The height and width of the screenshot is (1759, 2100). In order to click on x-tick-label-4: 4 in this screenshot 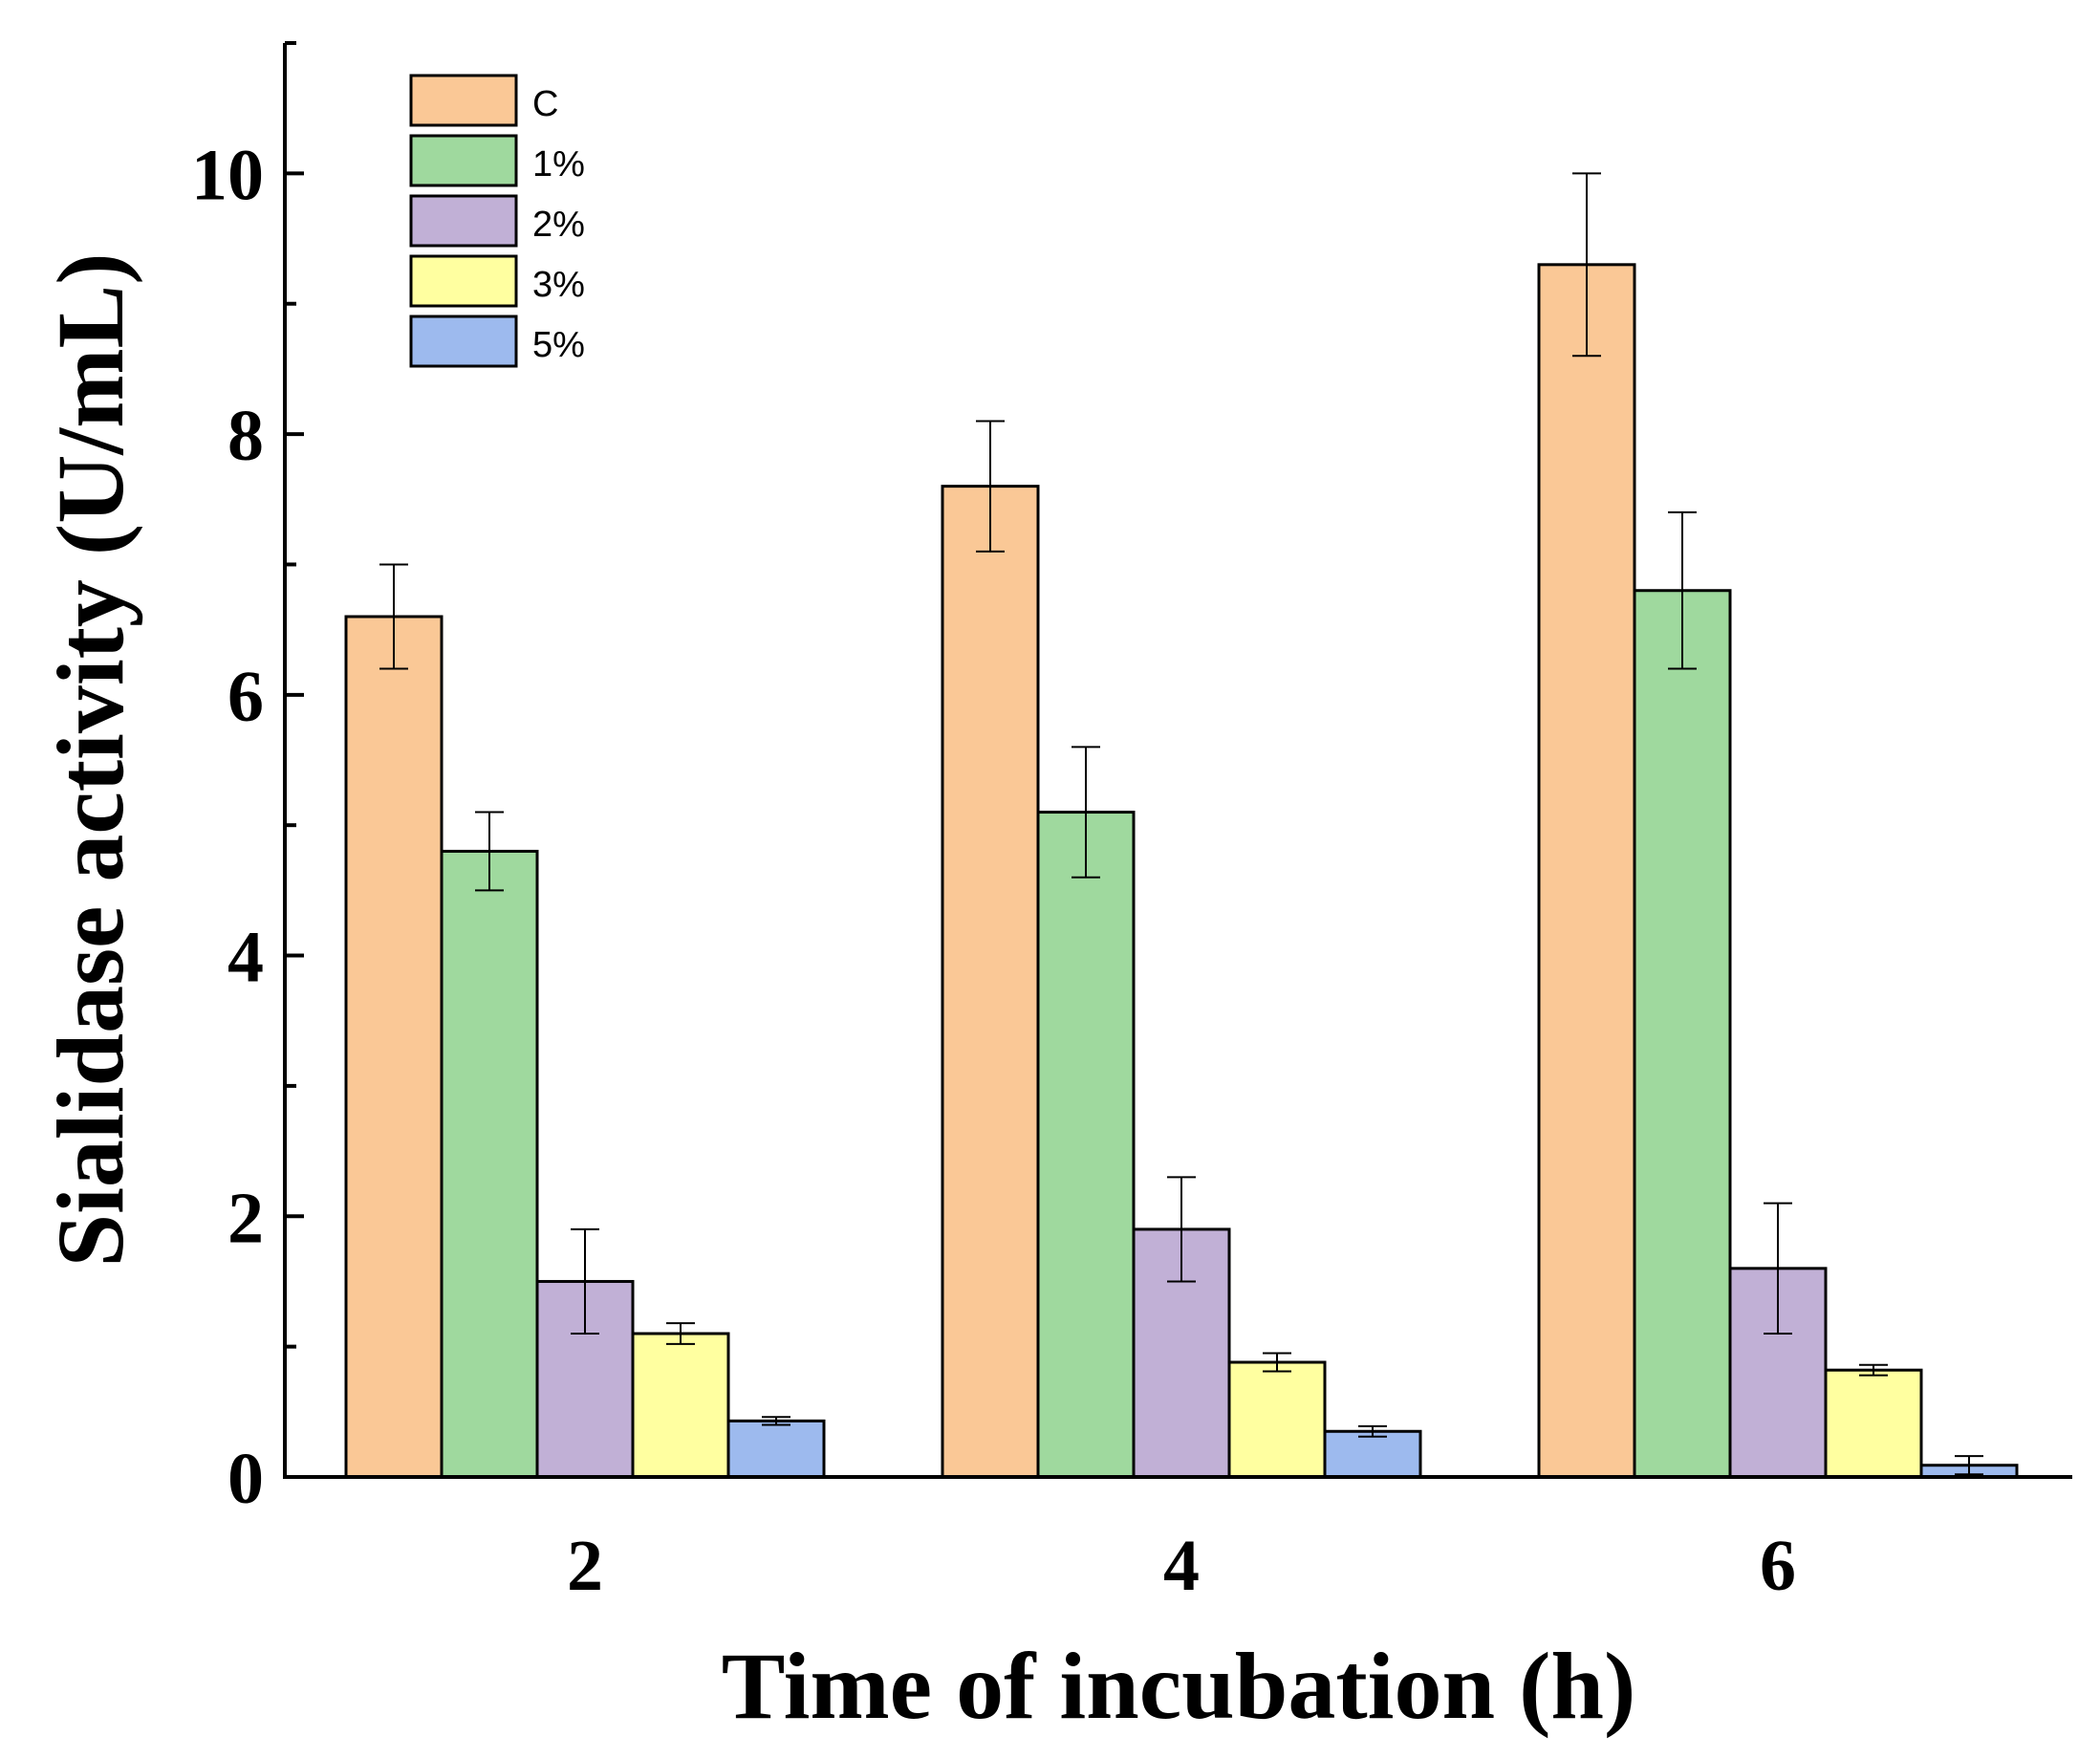, I will do `click(1181, 1566)`.